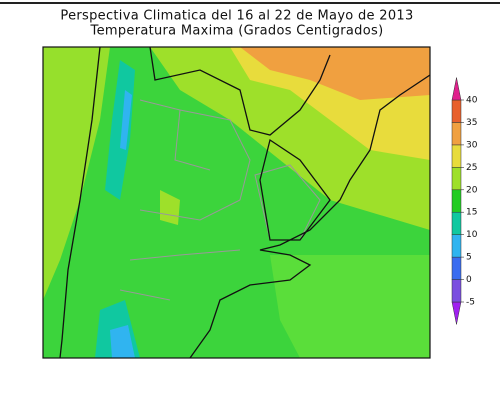  I want to click on colorbar-tick-label: 35, so click(471, 123).